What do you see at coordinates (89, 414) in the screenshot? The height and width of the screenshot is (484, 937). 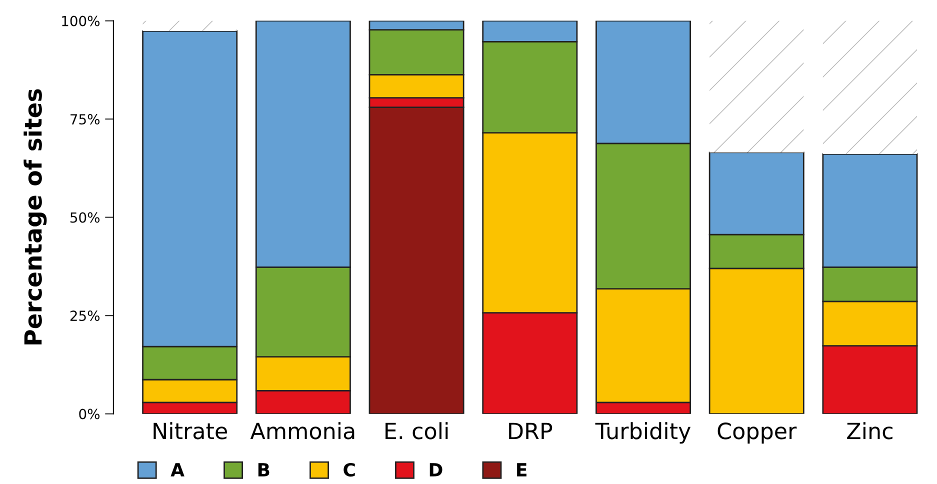 I see `y-tick-label: 0%` at bounding box center [89, 414].